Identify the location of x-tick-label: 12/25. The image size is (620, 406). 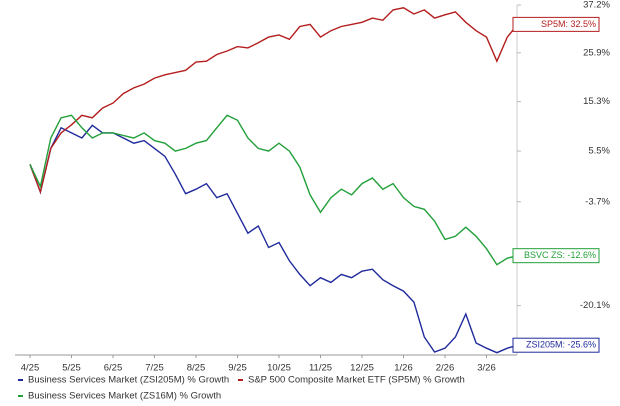
(362, 368).